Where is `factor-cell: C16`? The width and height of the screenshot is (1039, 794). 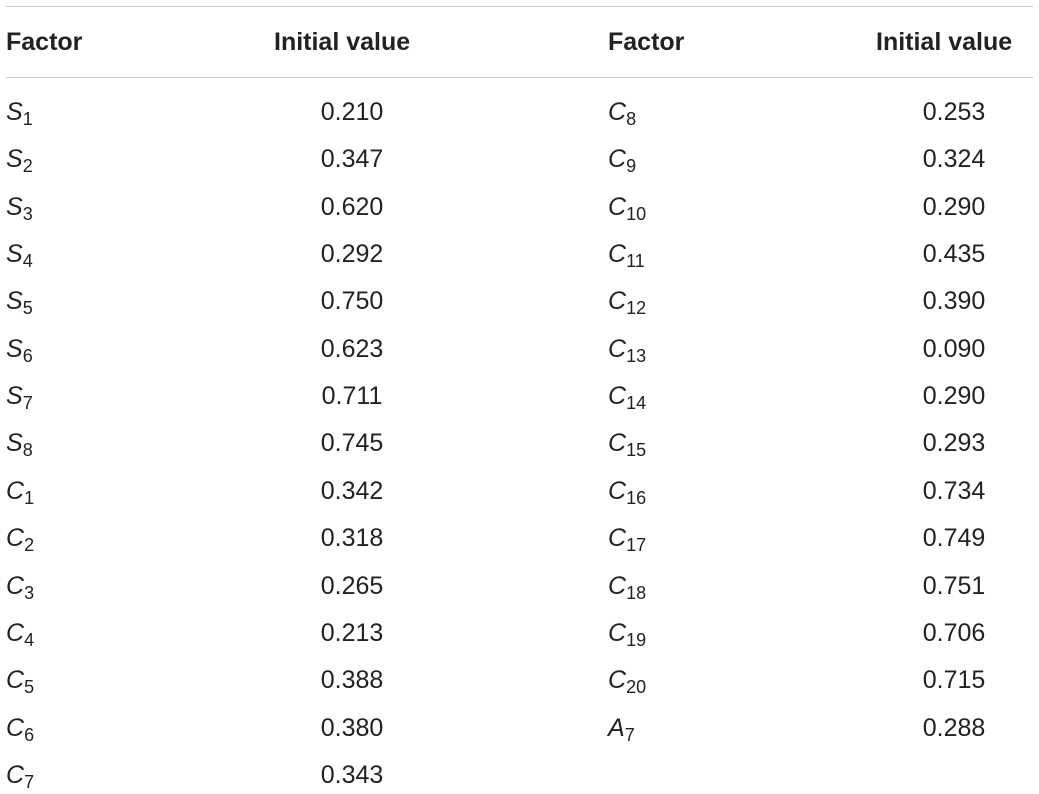 factor-cell: C16 is located at coordinates (627, 492).